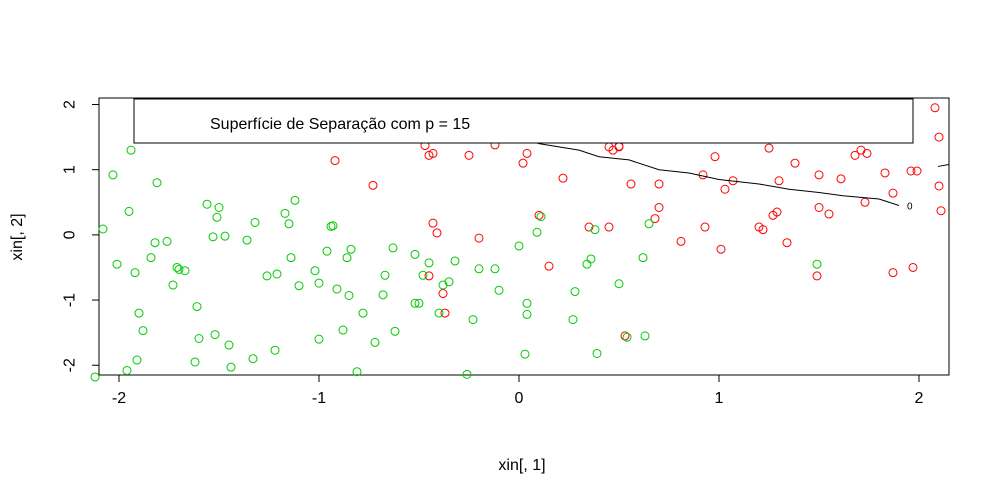 This screenshot has width=1000, height=500. What do you see at coordinates (719, 398) in the screenshot?
I see `x-tick-label-3: 1` at bounding box center [719, 398].